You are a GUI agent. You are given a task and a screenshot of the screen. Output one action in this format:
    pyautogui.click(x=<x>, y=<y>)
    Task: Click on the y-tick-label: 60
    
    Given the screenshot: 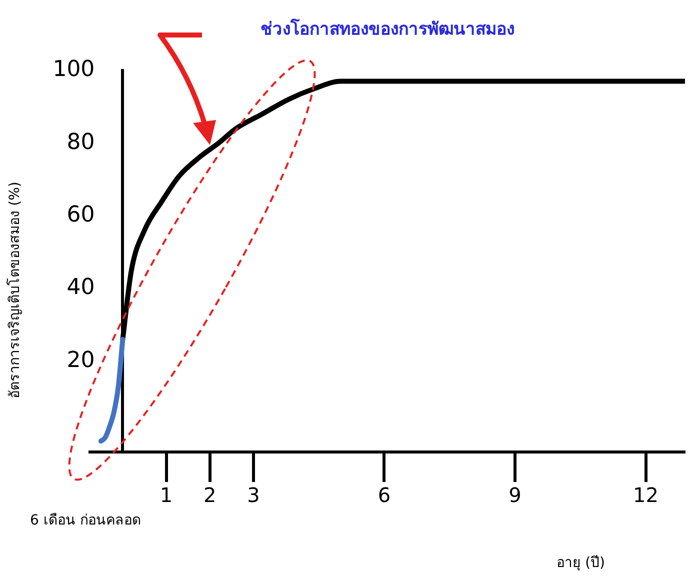 What is the action you would take?
    pyautogui.click(x=80, y=215)
    